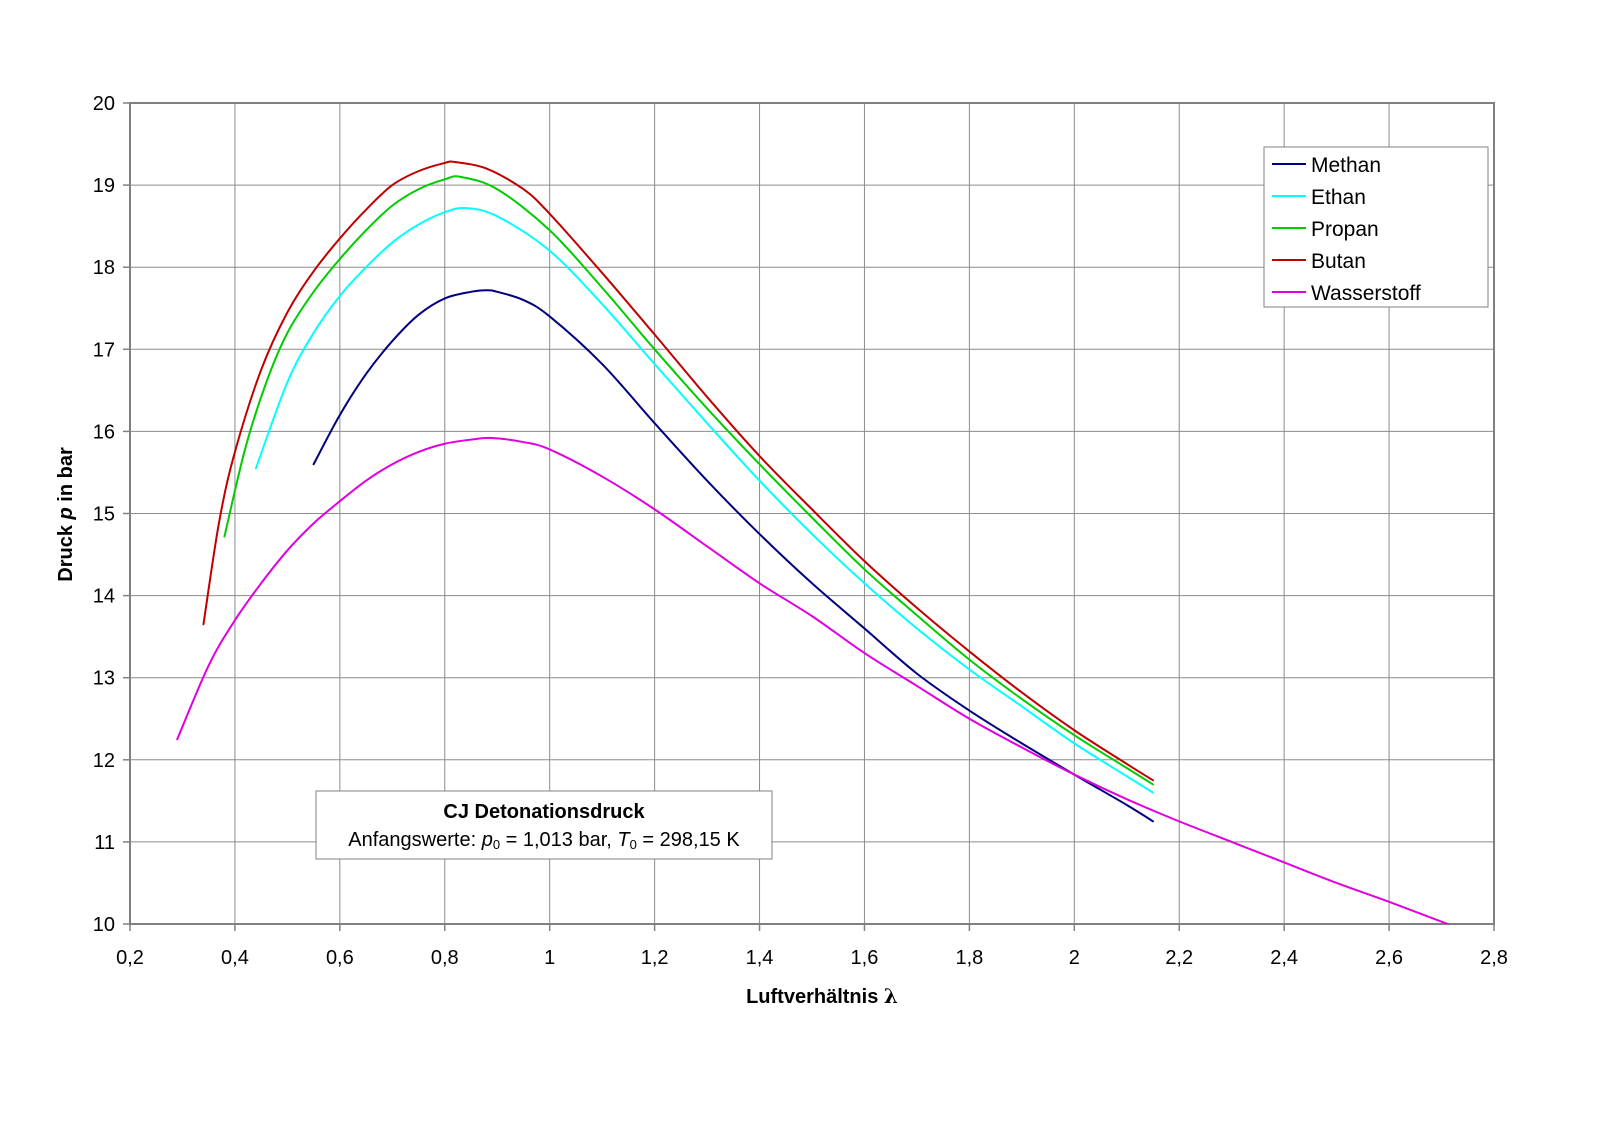 This screenshot has height=1131, width=1600. Describe the element at coordinates (104, 597) in the screenshot. I see `y-tick-label: 14` at that location.